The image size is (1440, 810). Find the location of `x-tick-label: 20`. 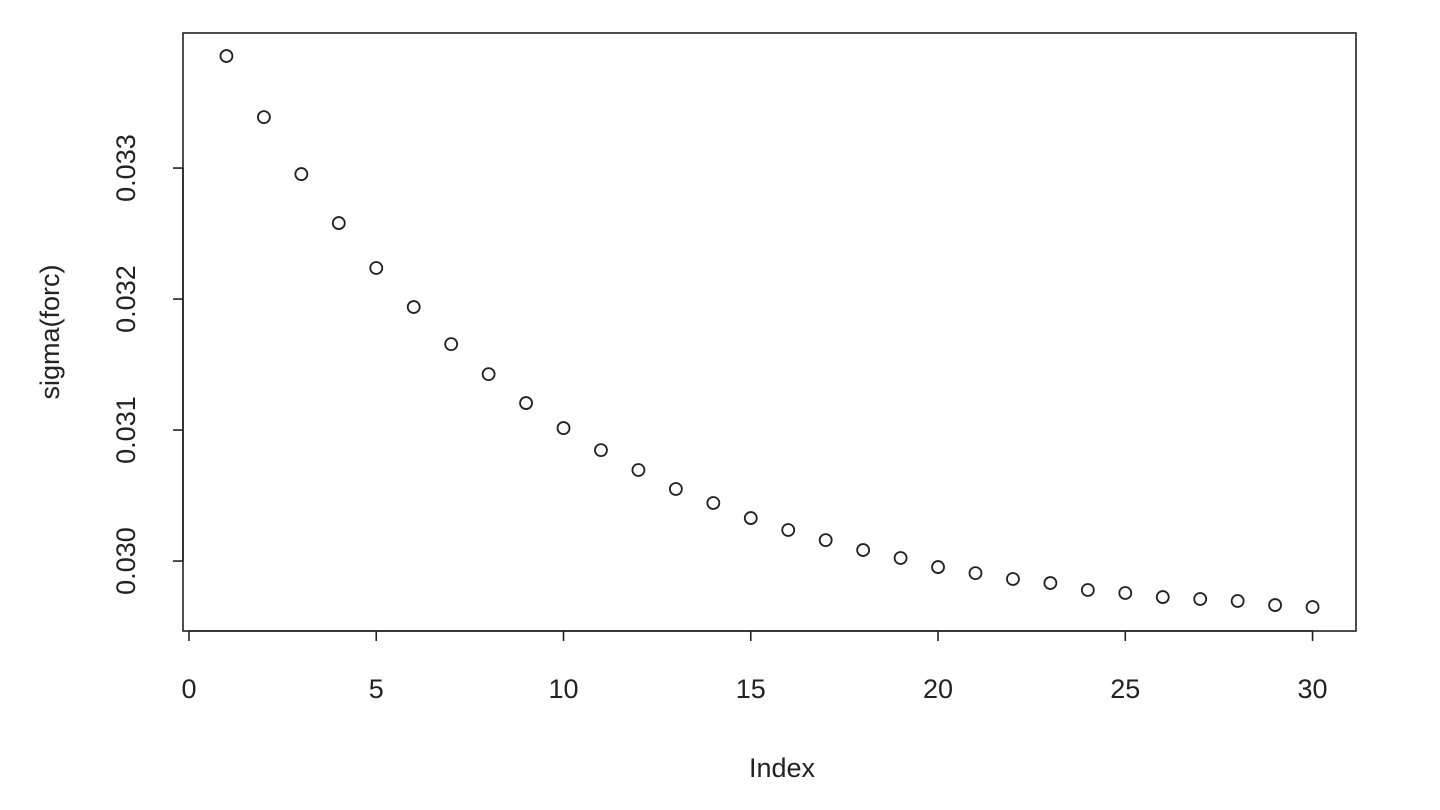

x-tick-label: 20 is located at coordinates (938, 689).